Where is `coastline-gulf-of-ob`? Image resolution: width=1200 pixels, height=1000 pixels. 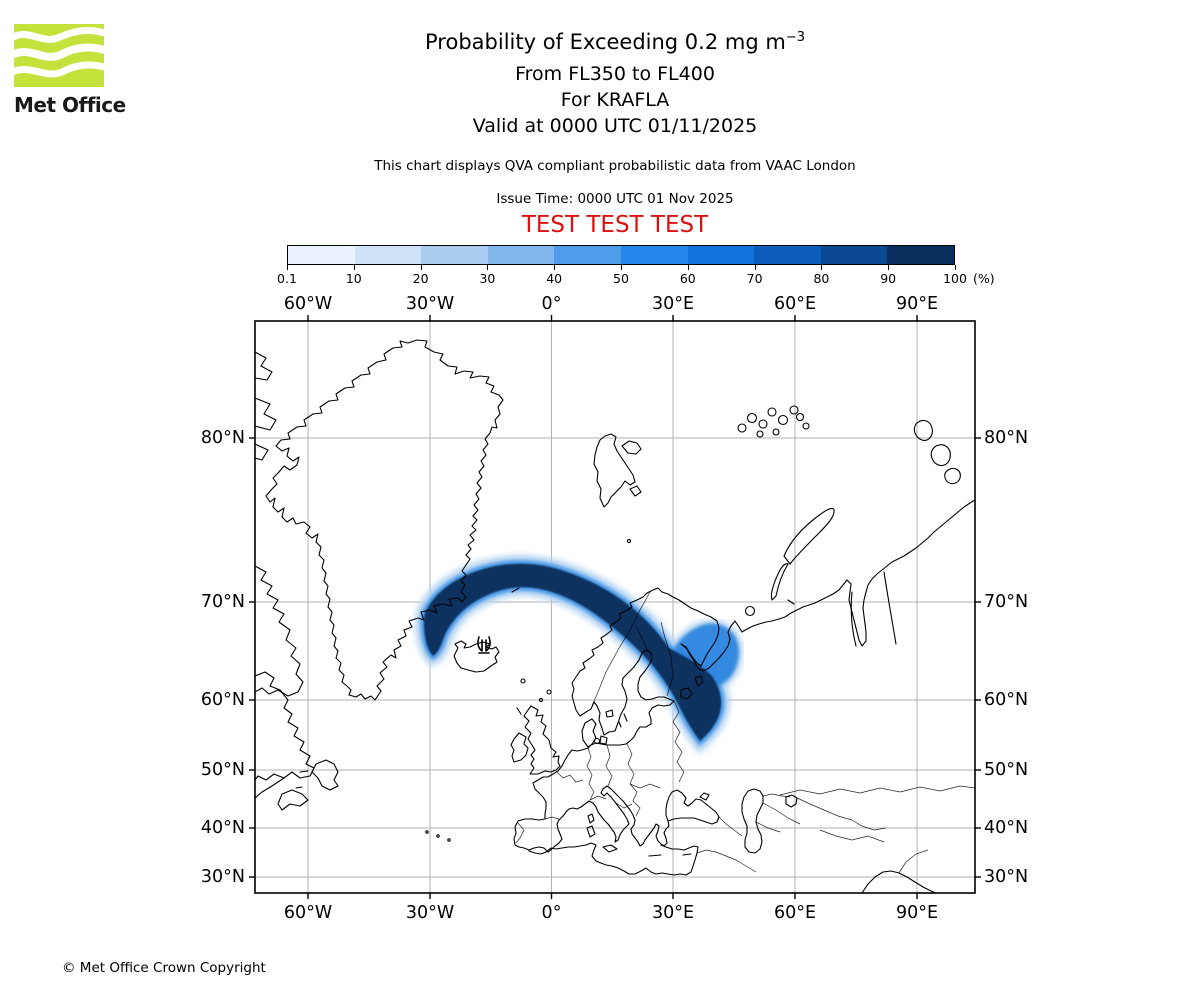 coastline-gulf-of-ob is located at coordinates (873, 609).